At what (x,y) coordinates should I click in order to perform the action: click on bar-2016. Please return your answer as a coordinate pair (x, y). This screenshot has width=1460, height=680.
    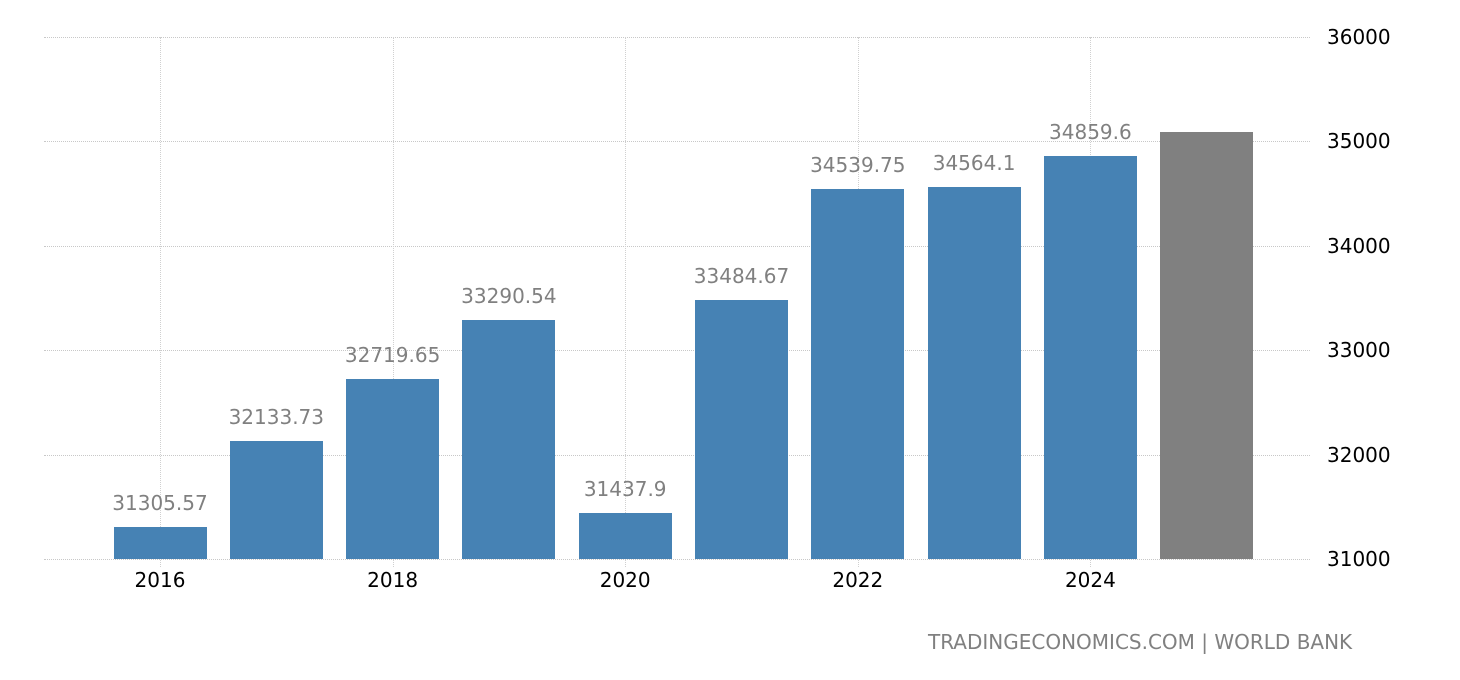
    Looking at the image, I should click on (160, 543).